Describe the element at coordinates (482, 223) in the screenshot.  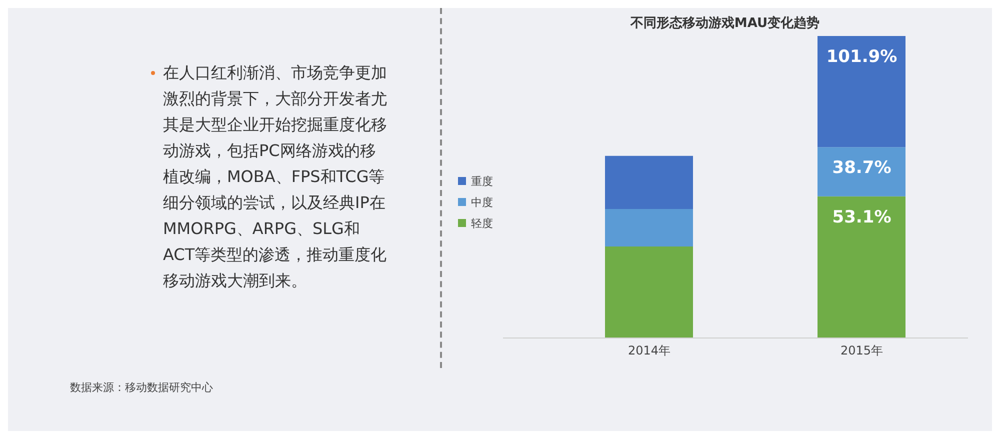
I see `legend-label: 轻度` at that location.